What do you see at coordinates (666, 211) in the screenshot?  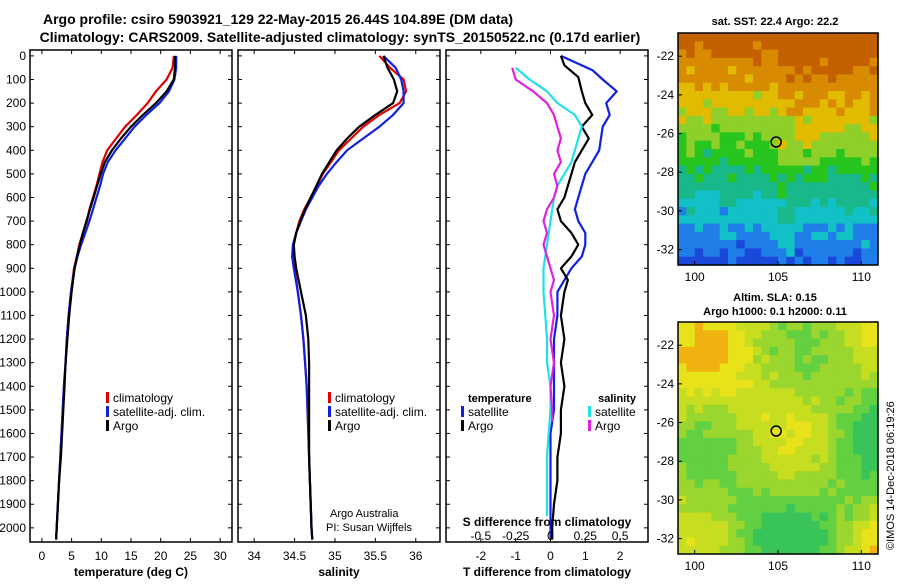 I see `map-y-tick-label: -30` at bounding box center [666, 211].